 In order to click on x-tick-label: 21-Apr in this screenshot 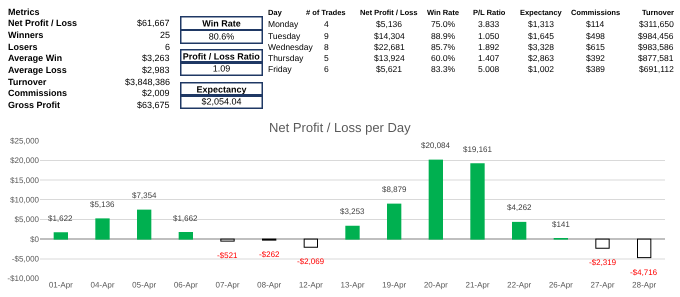, I will do `click(477, 285)`.